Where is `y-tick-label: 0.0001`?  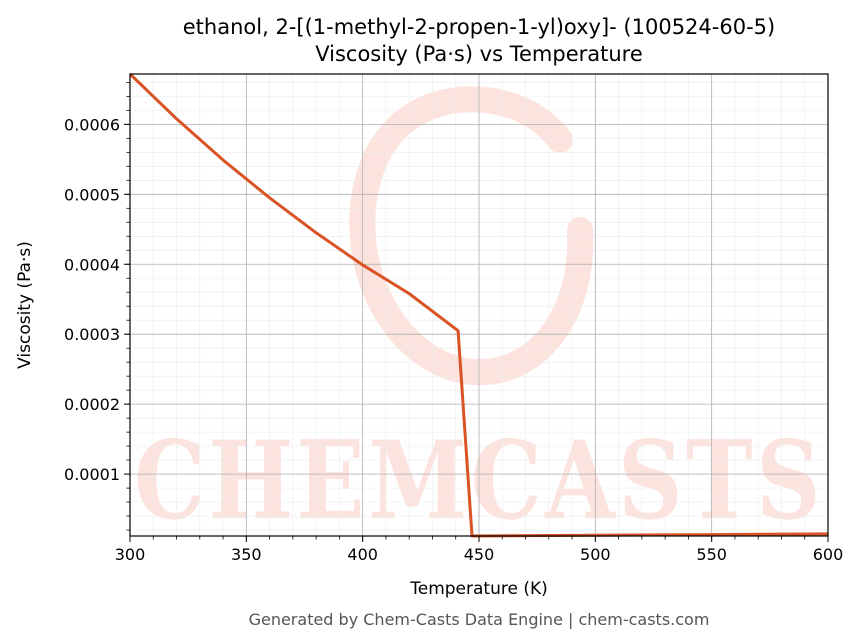 y-tick-label: 0.0001 is located at coordinates (92, 474).